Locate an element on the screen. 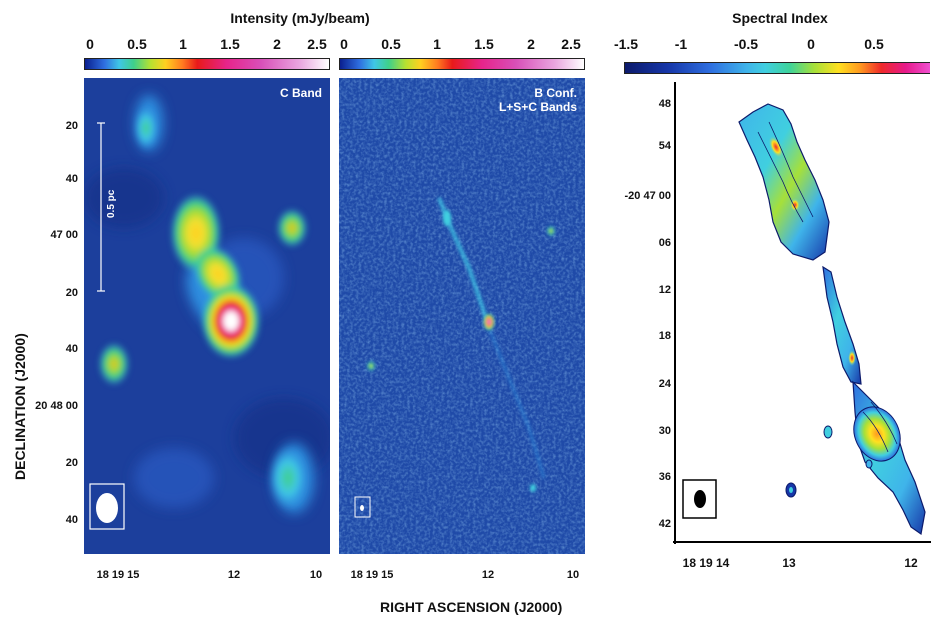 The width and height of the screenshot is (931, 620). spectral-index-colorbar is located at coordinates (777, 68).